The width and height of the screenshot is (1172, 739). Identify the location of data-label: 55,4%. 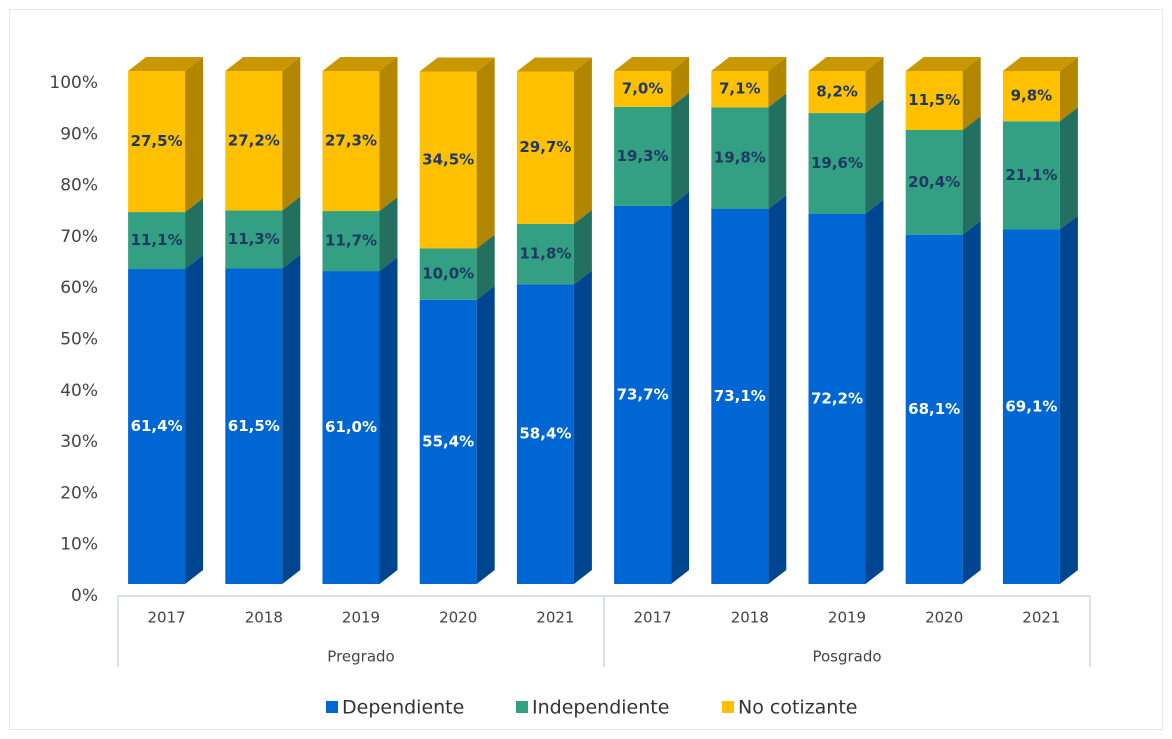
(448, 441).